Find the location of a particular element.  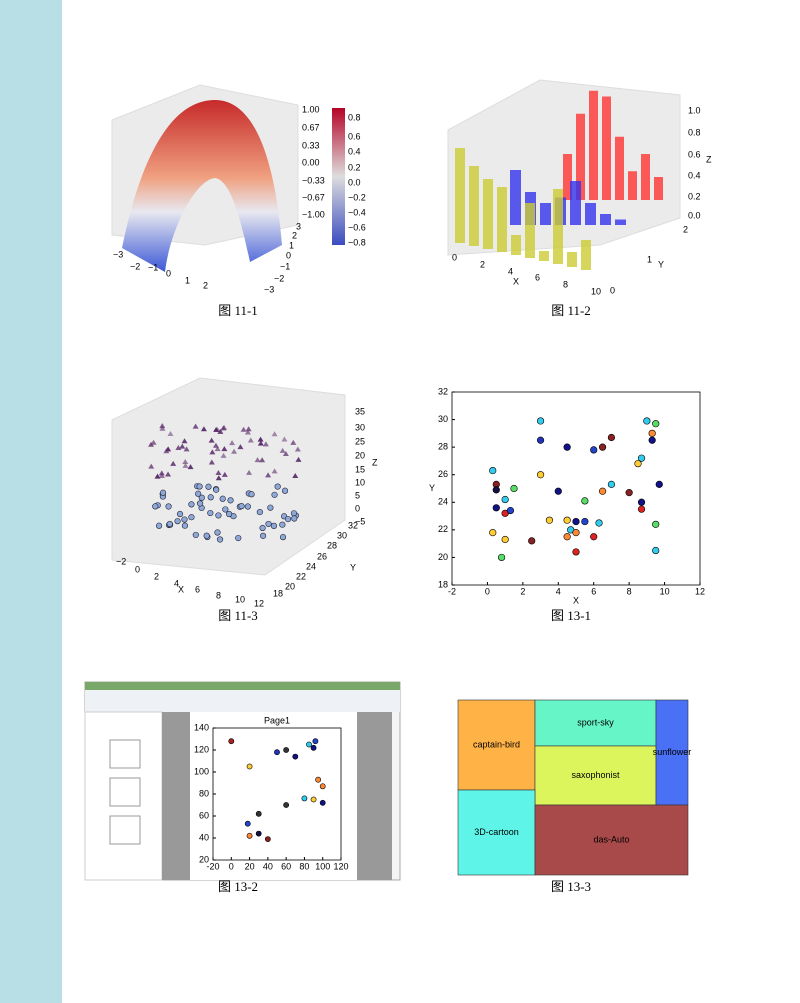

z-ticks: 25 is located at coordinates (360, 441).